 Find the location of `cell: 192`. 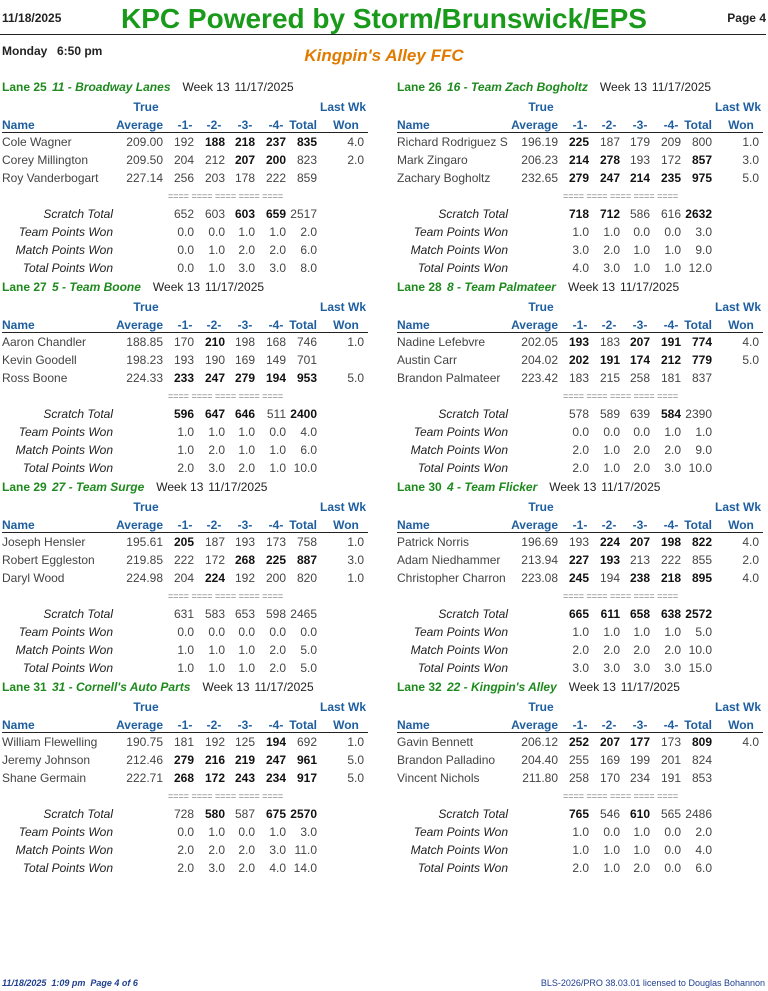

cell: 192 is located at coordinates (214, 742).